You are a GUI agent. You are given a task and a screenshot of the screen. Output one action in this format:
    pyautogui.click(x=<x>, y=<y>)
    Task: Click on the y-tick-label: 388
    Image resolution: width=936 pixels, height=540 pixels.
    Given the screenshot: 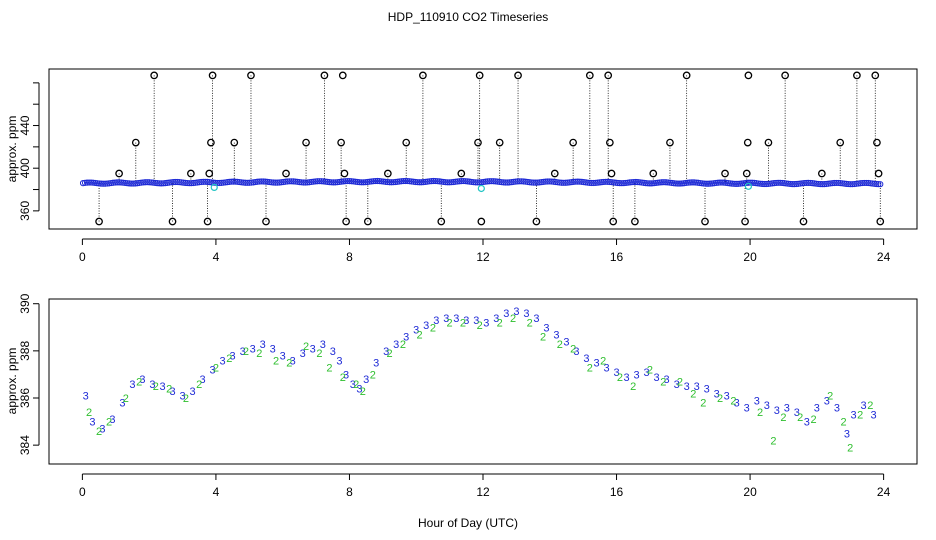 What is the action you would take?
    pyautogui.click(x=25, y=351)
    